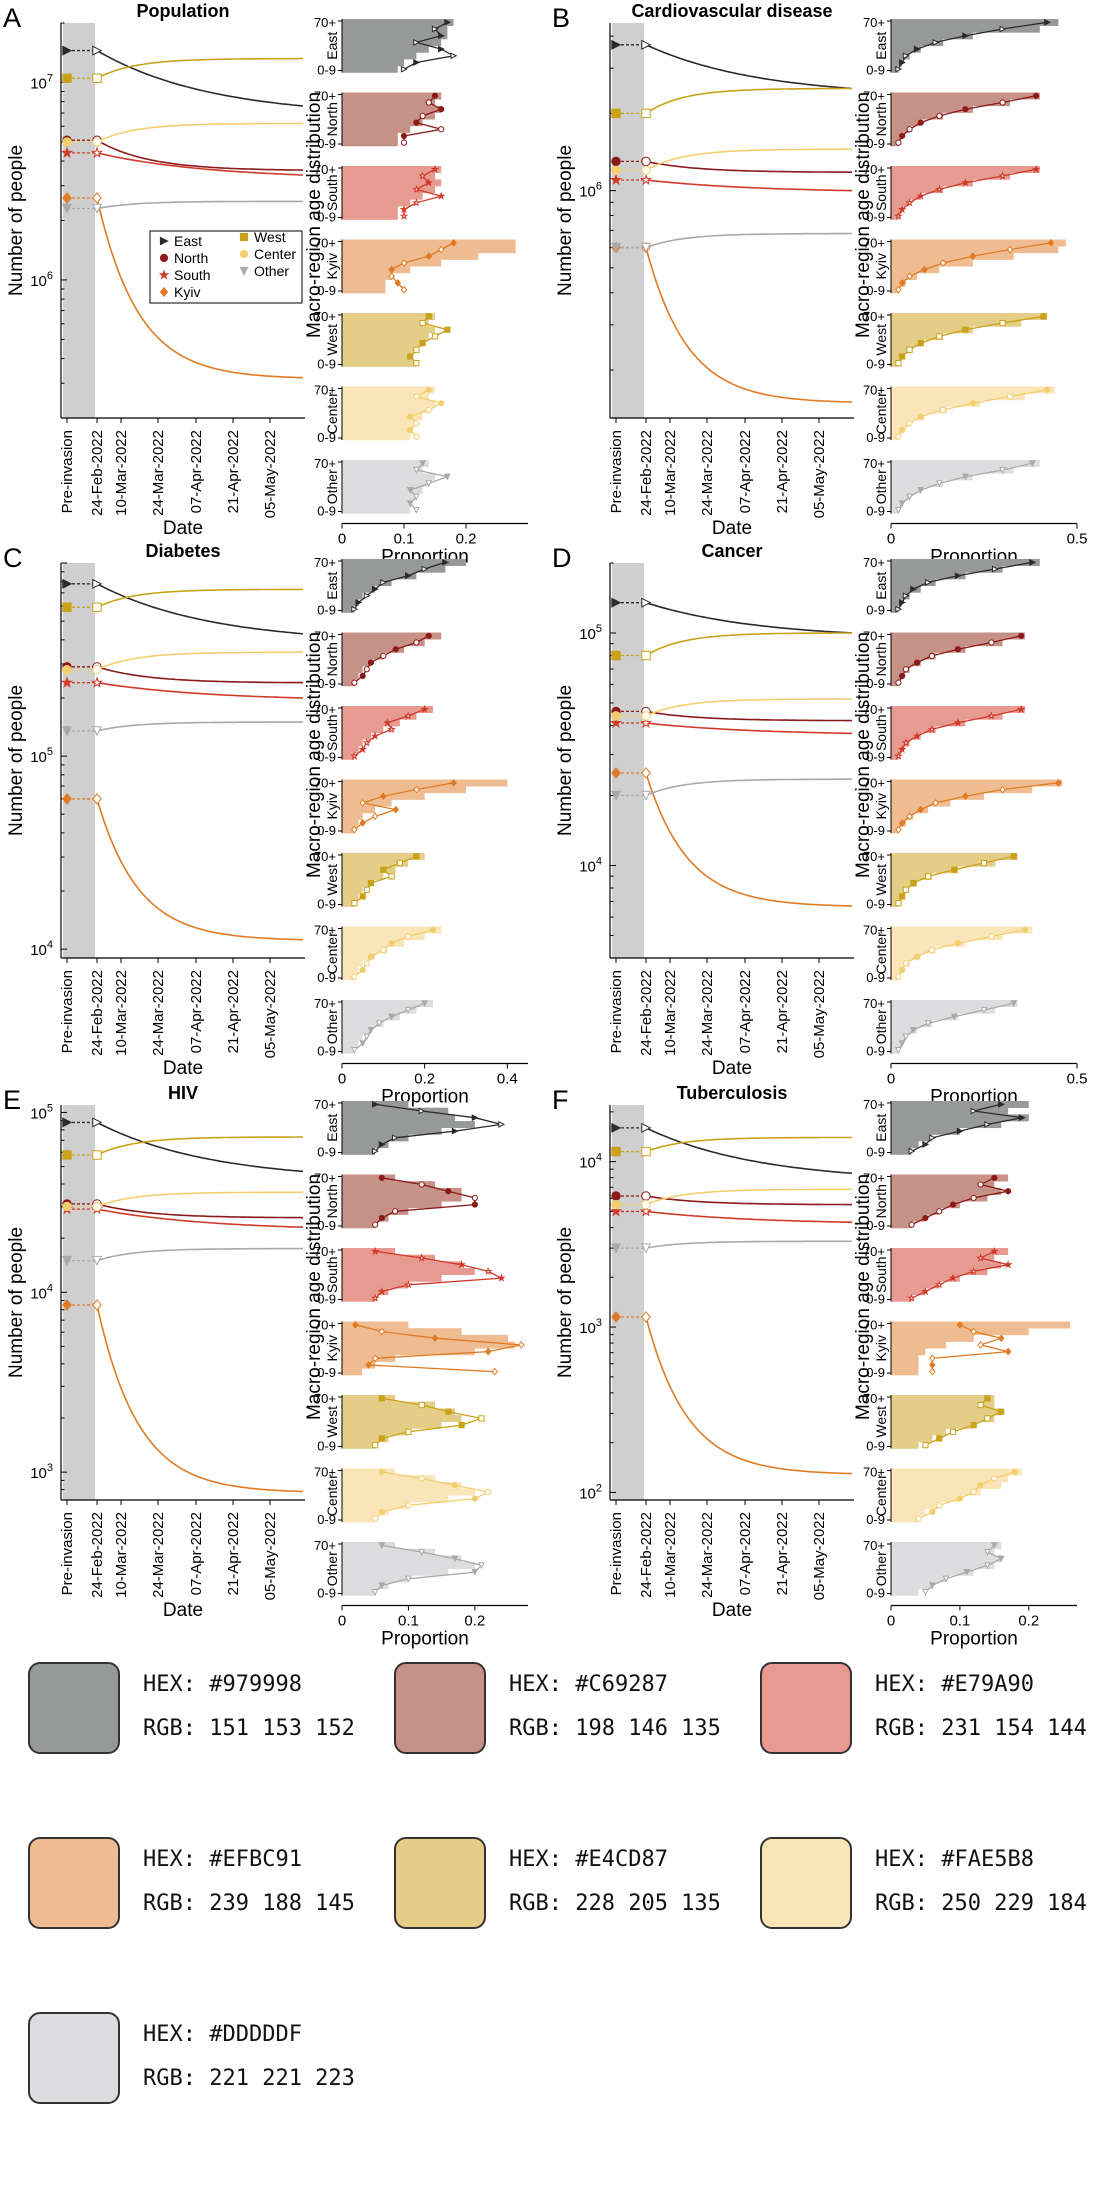 The height and width of the screenshot is (2205, 1099). What do you see at coordinates (731, 11) in the screenshot?
I see `chart-title: Cardiovascular disease` at bounding box center [731, 11].